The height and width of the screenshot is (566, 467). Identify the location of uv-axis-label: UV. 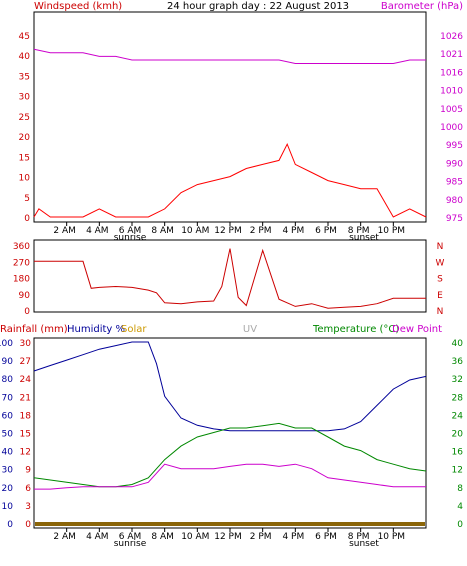
(250, 329).